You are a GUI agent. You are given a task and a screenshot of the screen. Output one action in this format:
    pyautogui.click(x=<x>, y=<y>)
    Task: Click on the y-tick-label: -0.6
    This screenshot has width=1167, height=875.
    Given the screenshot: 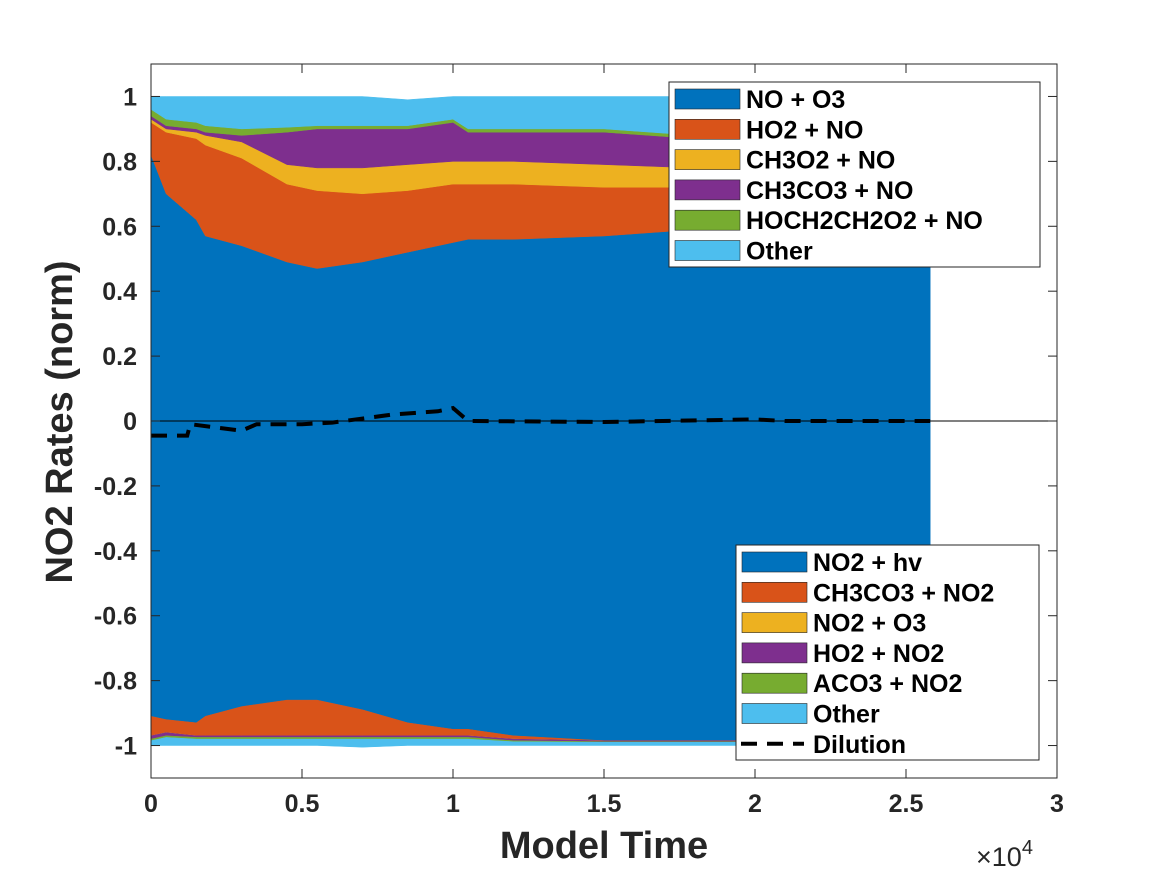 What is the action you would take?
    pyautogui.click(x=115, y=617)
    